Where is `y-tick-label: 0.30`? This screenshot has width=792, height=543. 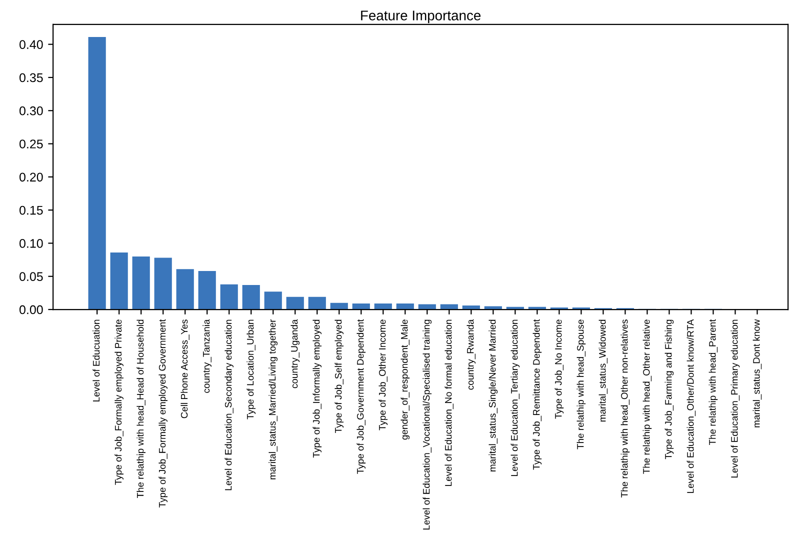
y-tick-label: 0.30 is located at coordinates (31, 111).